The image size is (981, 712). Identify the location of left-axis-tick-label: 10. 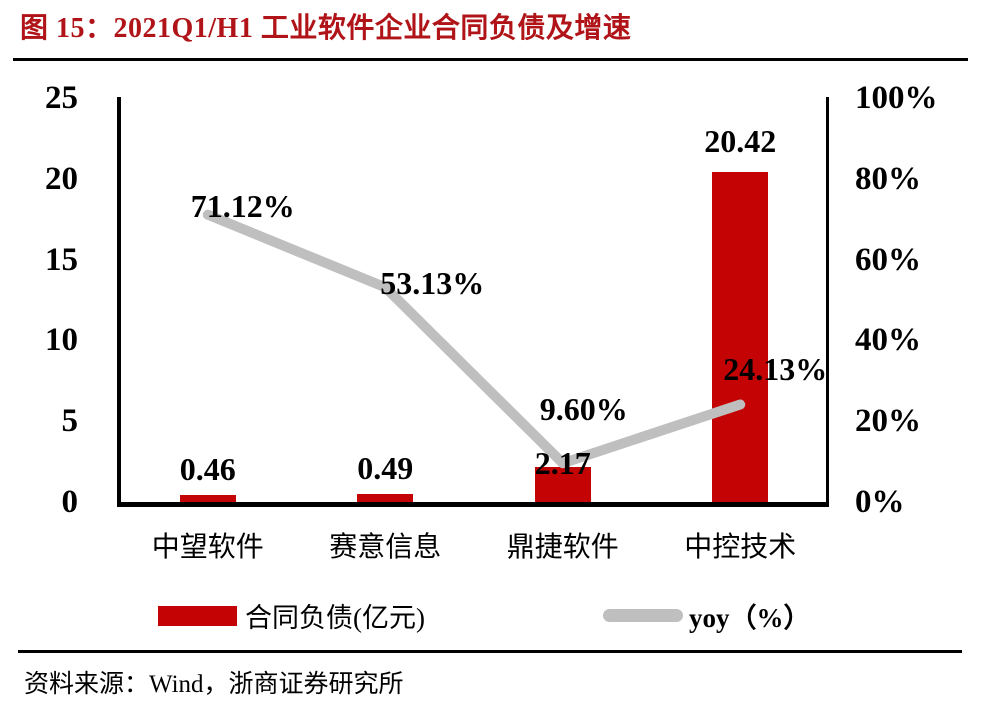
(61, 340).